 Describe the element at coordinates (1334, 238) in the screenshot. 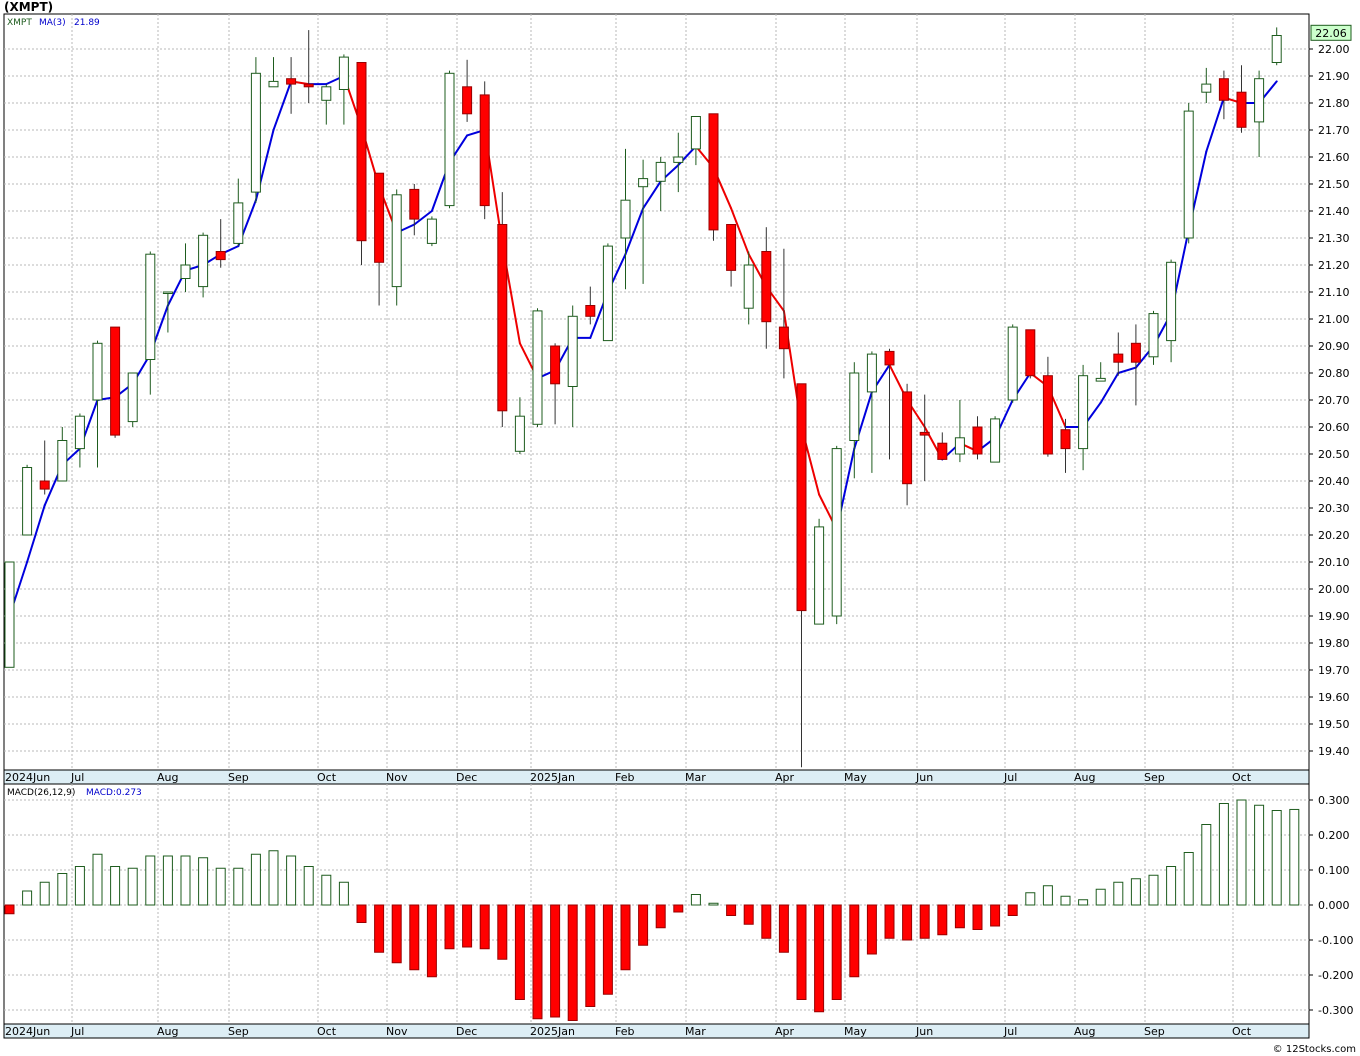

I see `price-y-tick-label: 21.30` at that location.